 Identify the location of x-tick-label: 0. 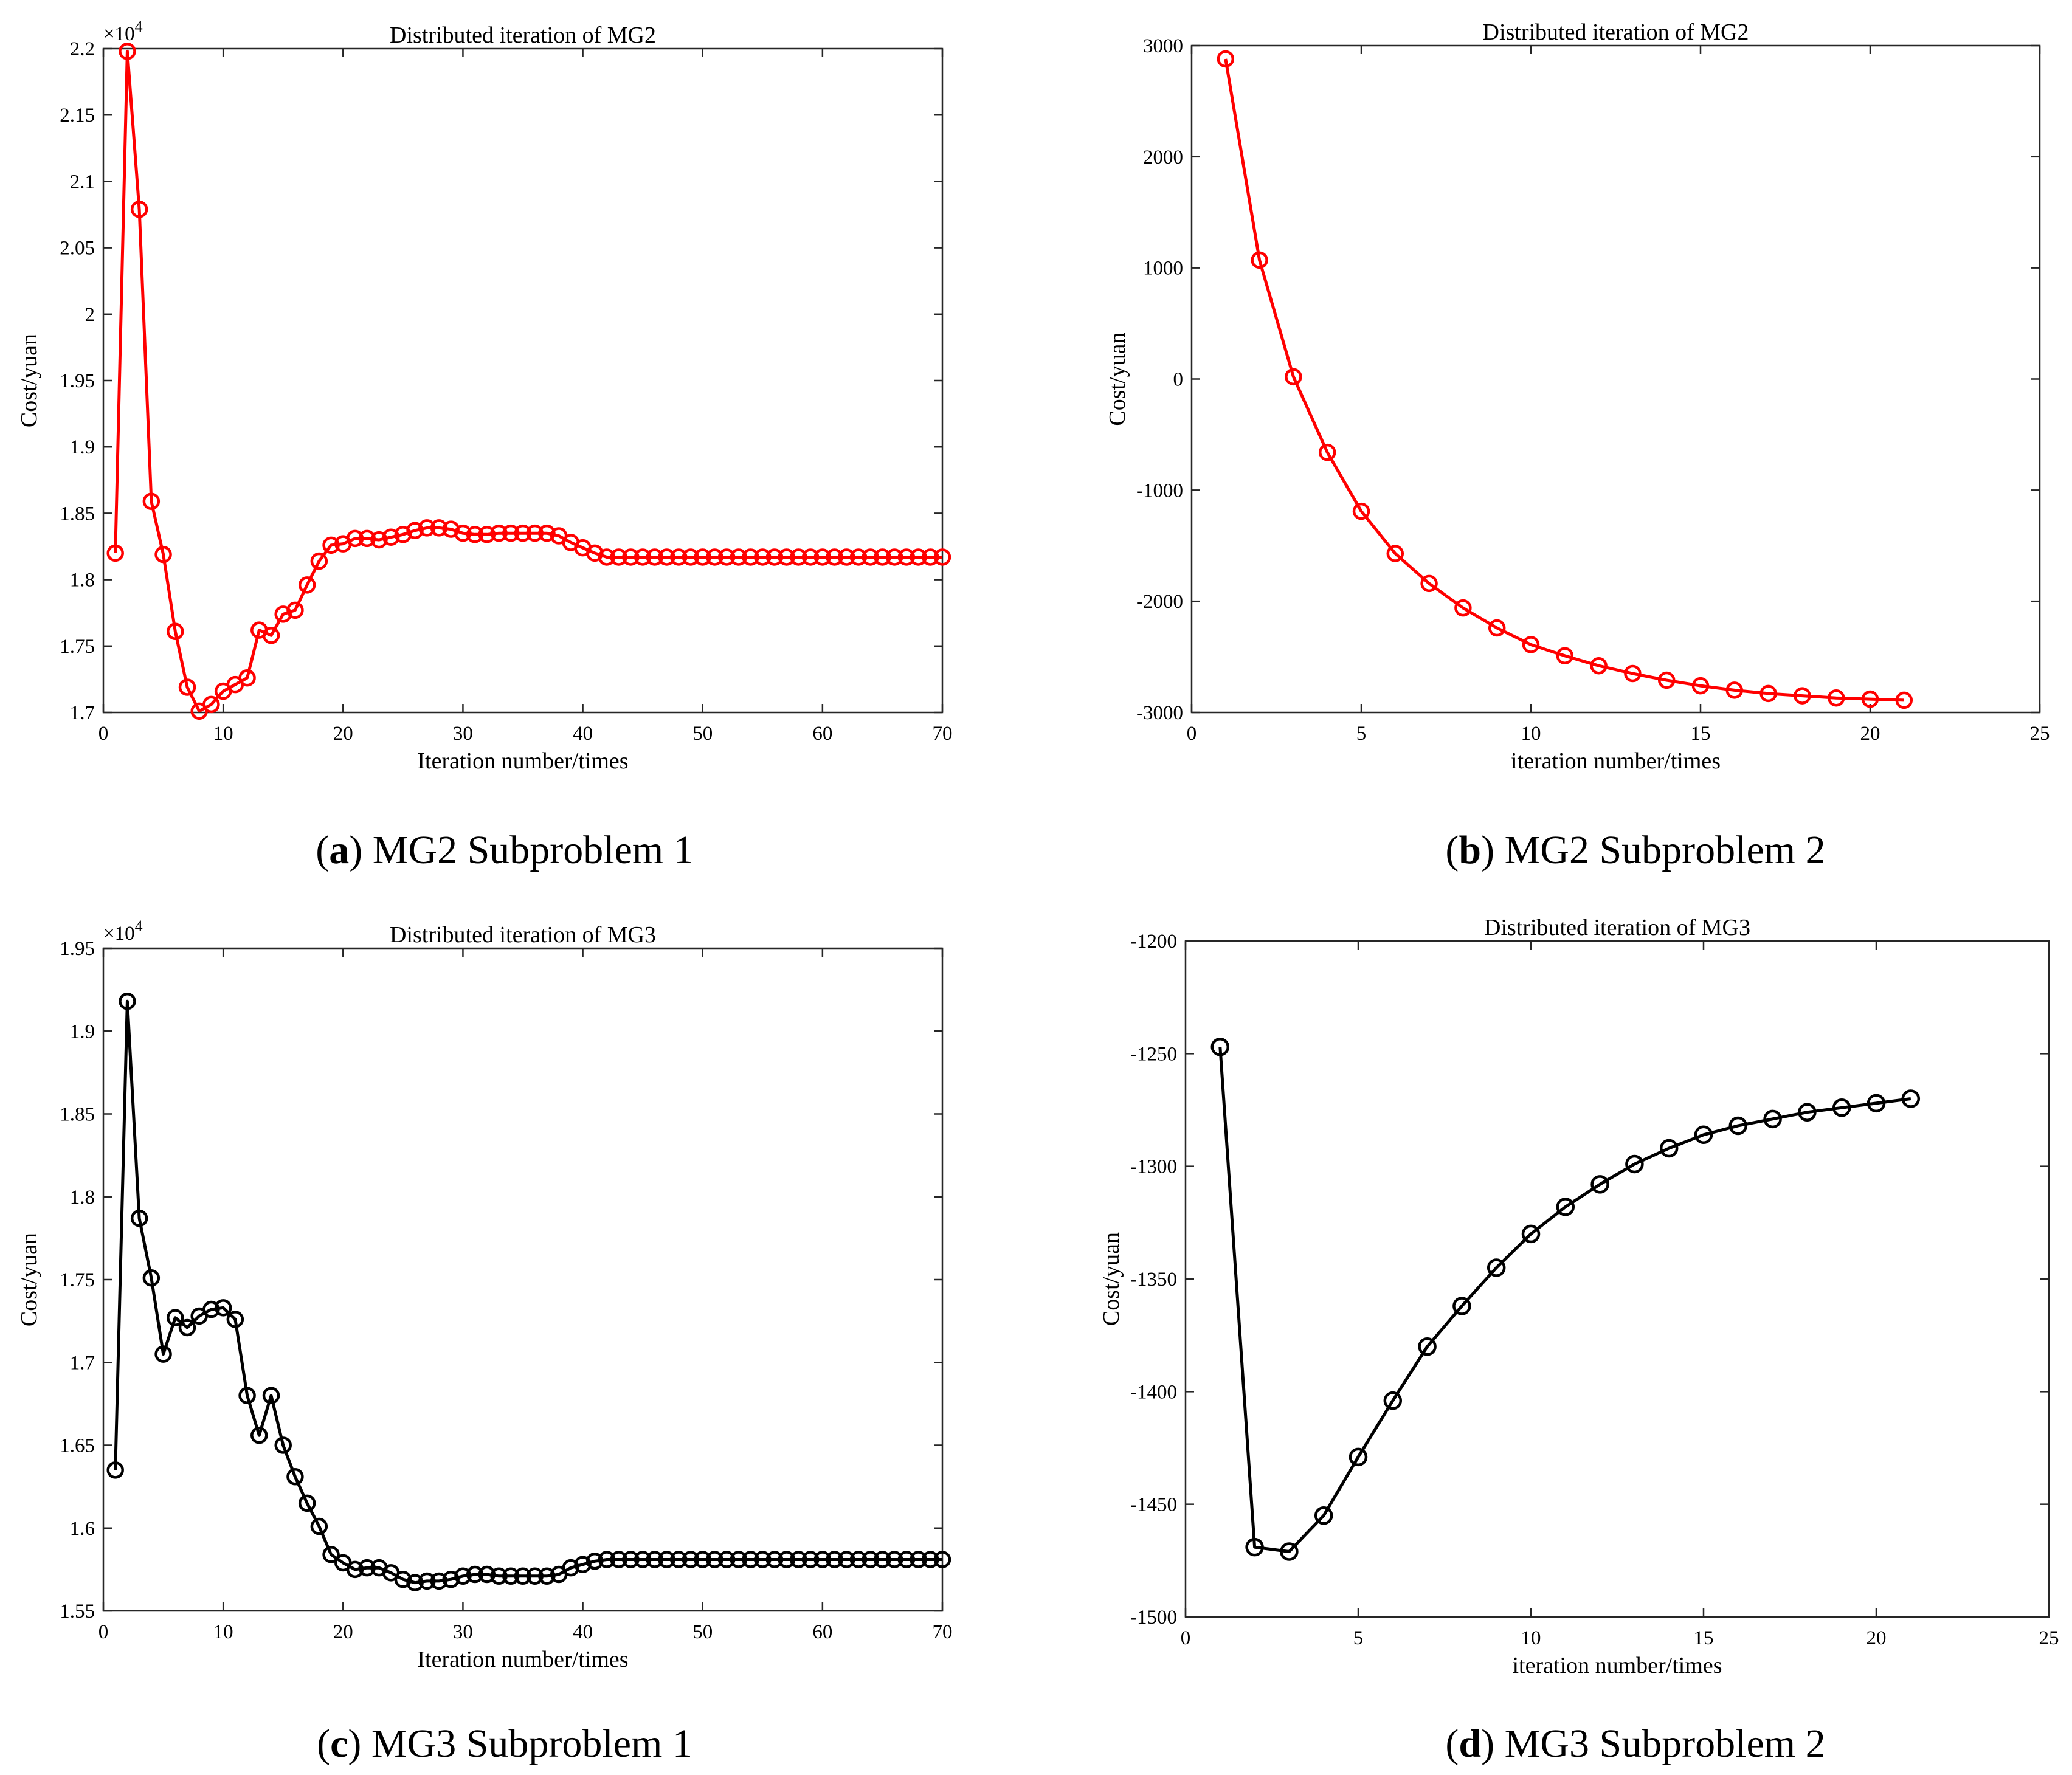
(104, 1632).